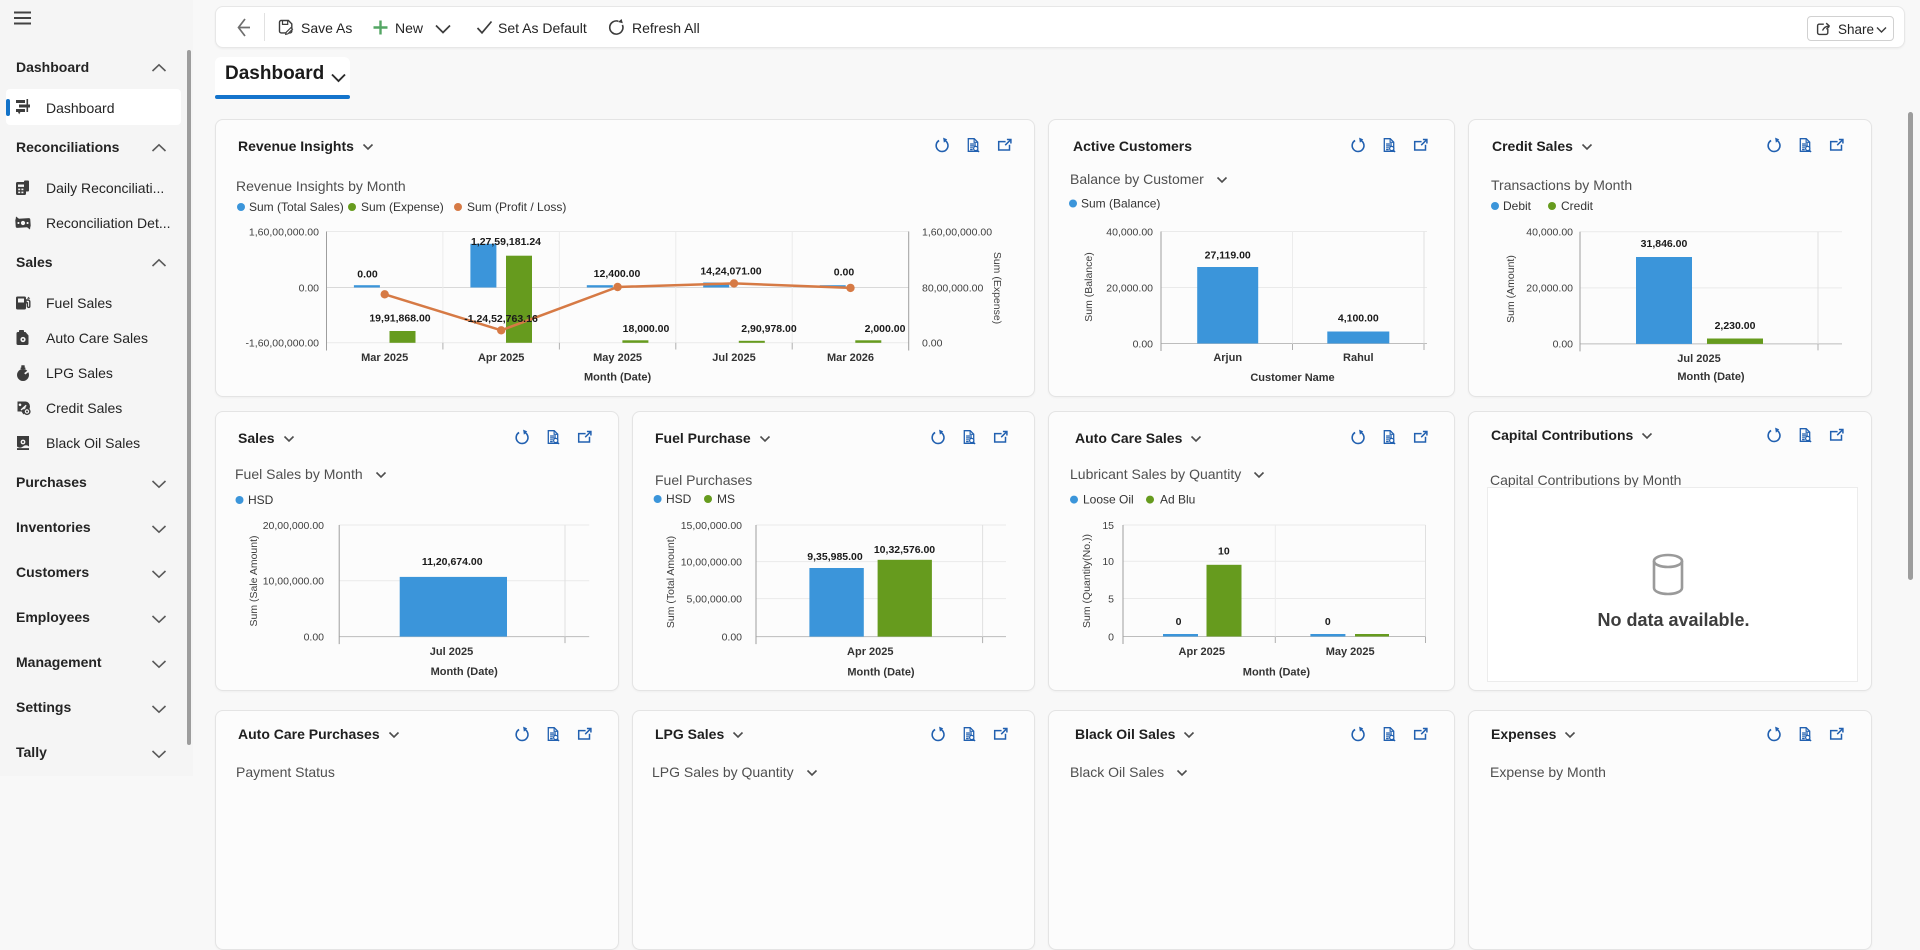 Image resolution: width=1920 pixels, height=950 pixels. I want to click on svg-text: Arjun, so click(1227, 358).